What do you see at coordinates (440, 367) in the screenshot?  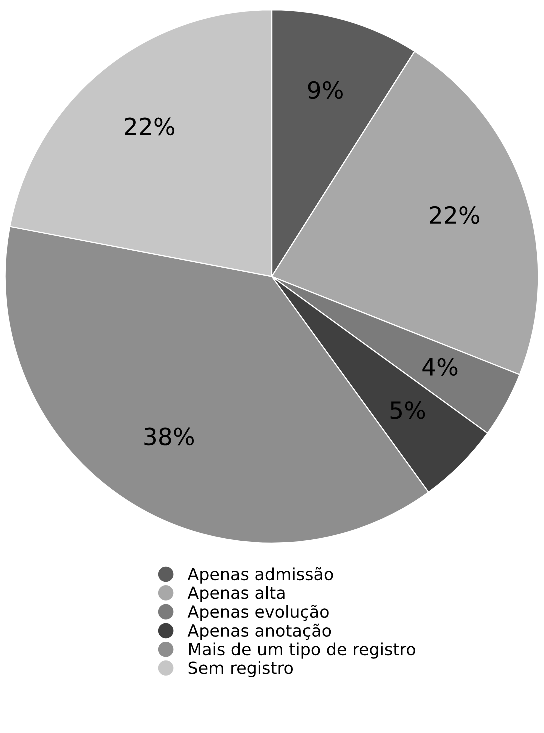 I see `data-label: 4%` at bounding box center [440, 367].